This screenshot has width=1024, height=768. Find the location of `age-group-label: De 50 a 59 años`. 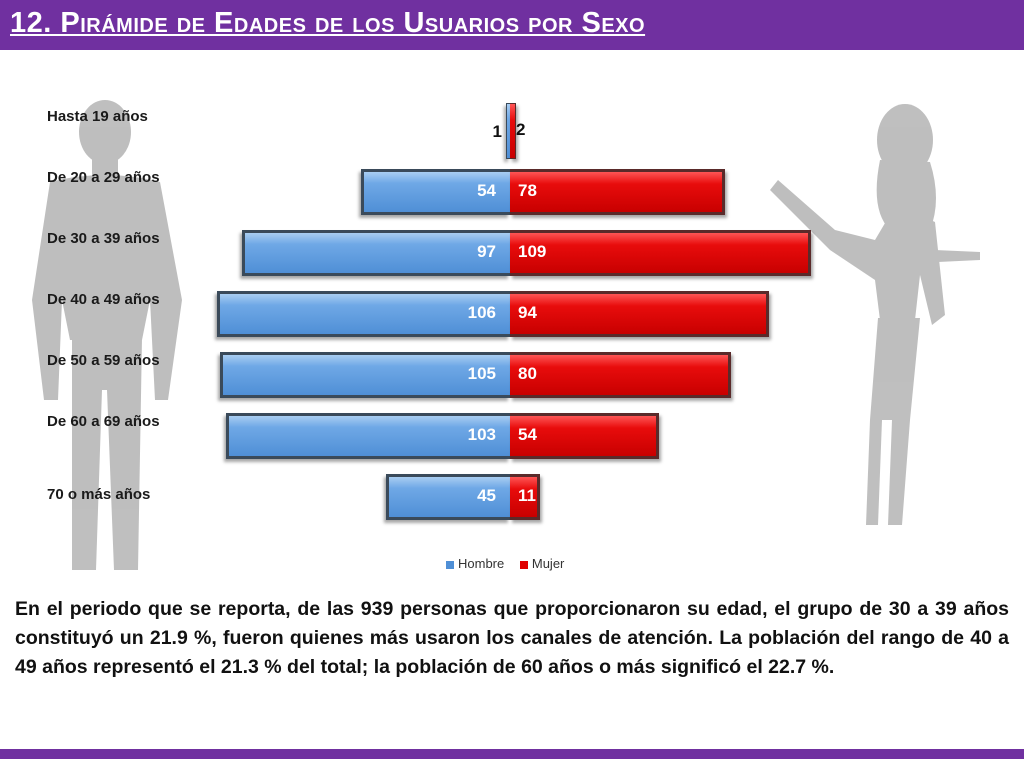

age-group-label: De 50 a 59 años is located at coordinates (103, 360).